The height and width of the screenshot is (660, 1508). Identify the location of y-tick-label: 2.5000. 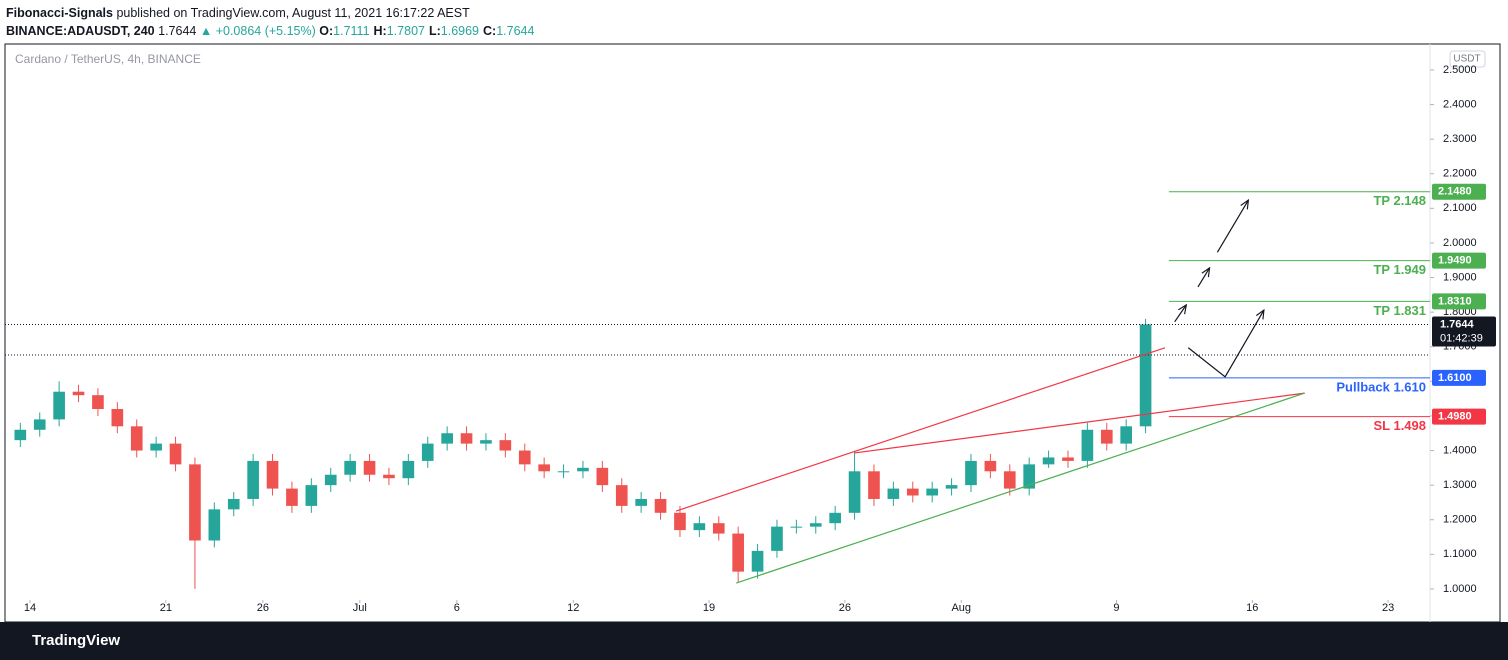
(1460, 70).